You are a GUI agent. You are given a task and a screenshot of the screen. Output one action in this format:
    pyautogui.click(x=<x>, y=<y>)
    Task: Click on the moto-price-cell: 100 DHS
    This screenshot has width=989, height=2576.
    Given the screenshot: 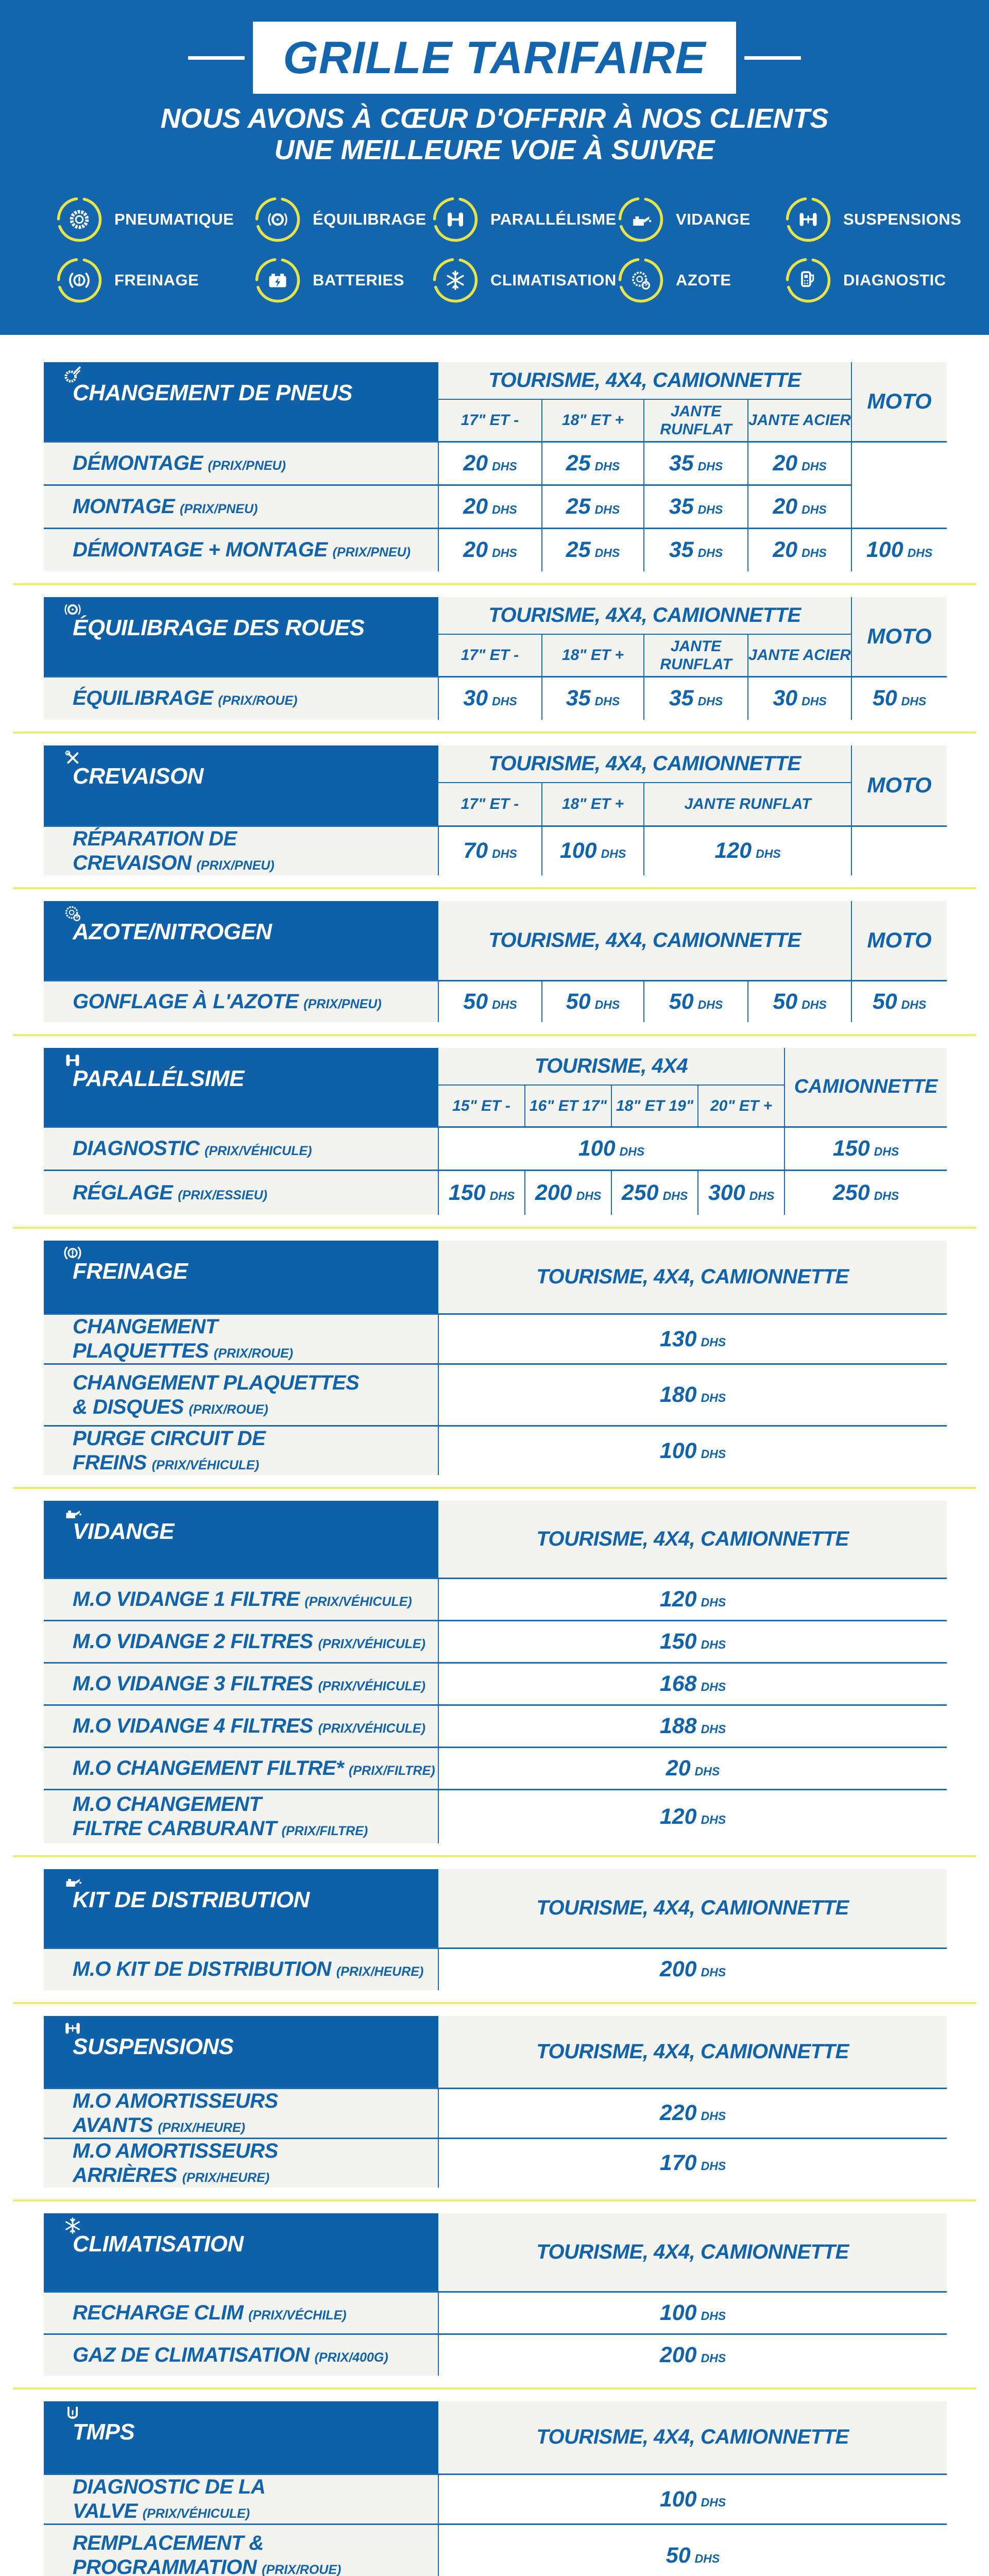 What is the action you would take?
    pyautogui.click(x=899, y=549)
    